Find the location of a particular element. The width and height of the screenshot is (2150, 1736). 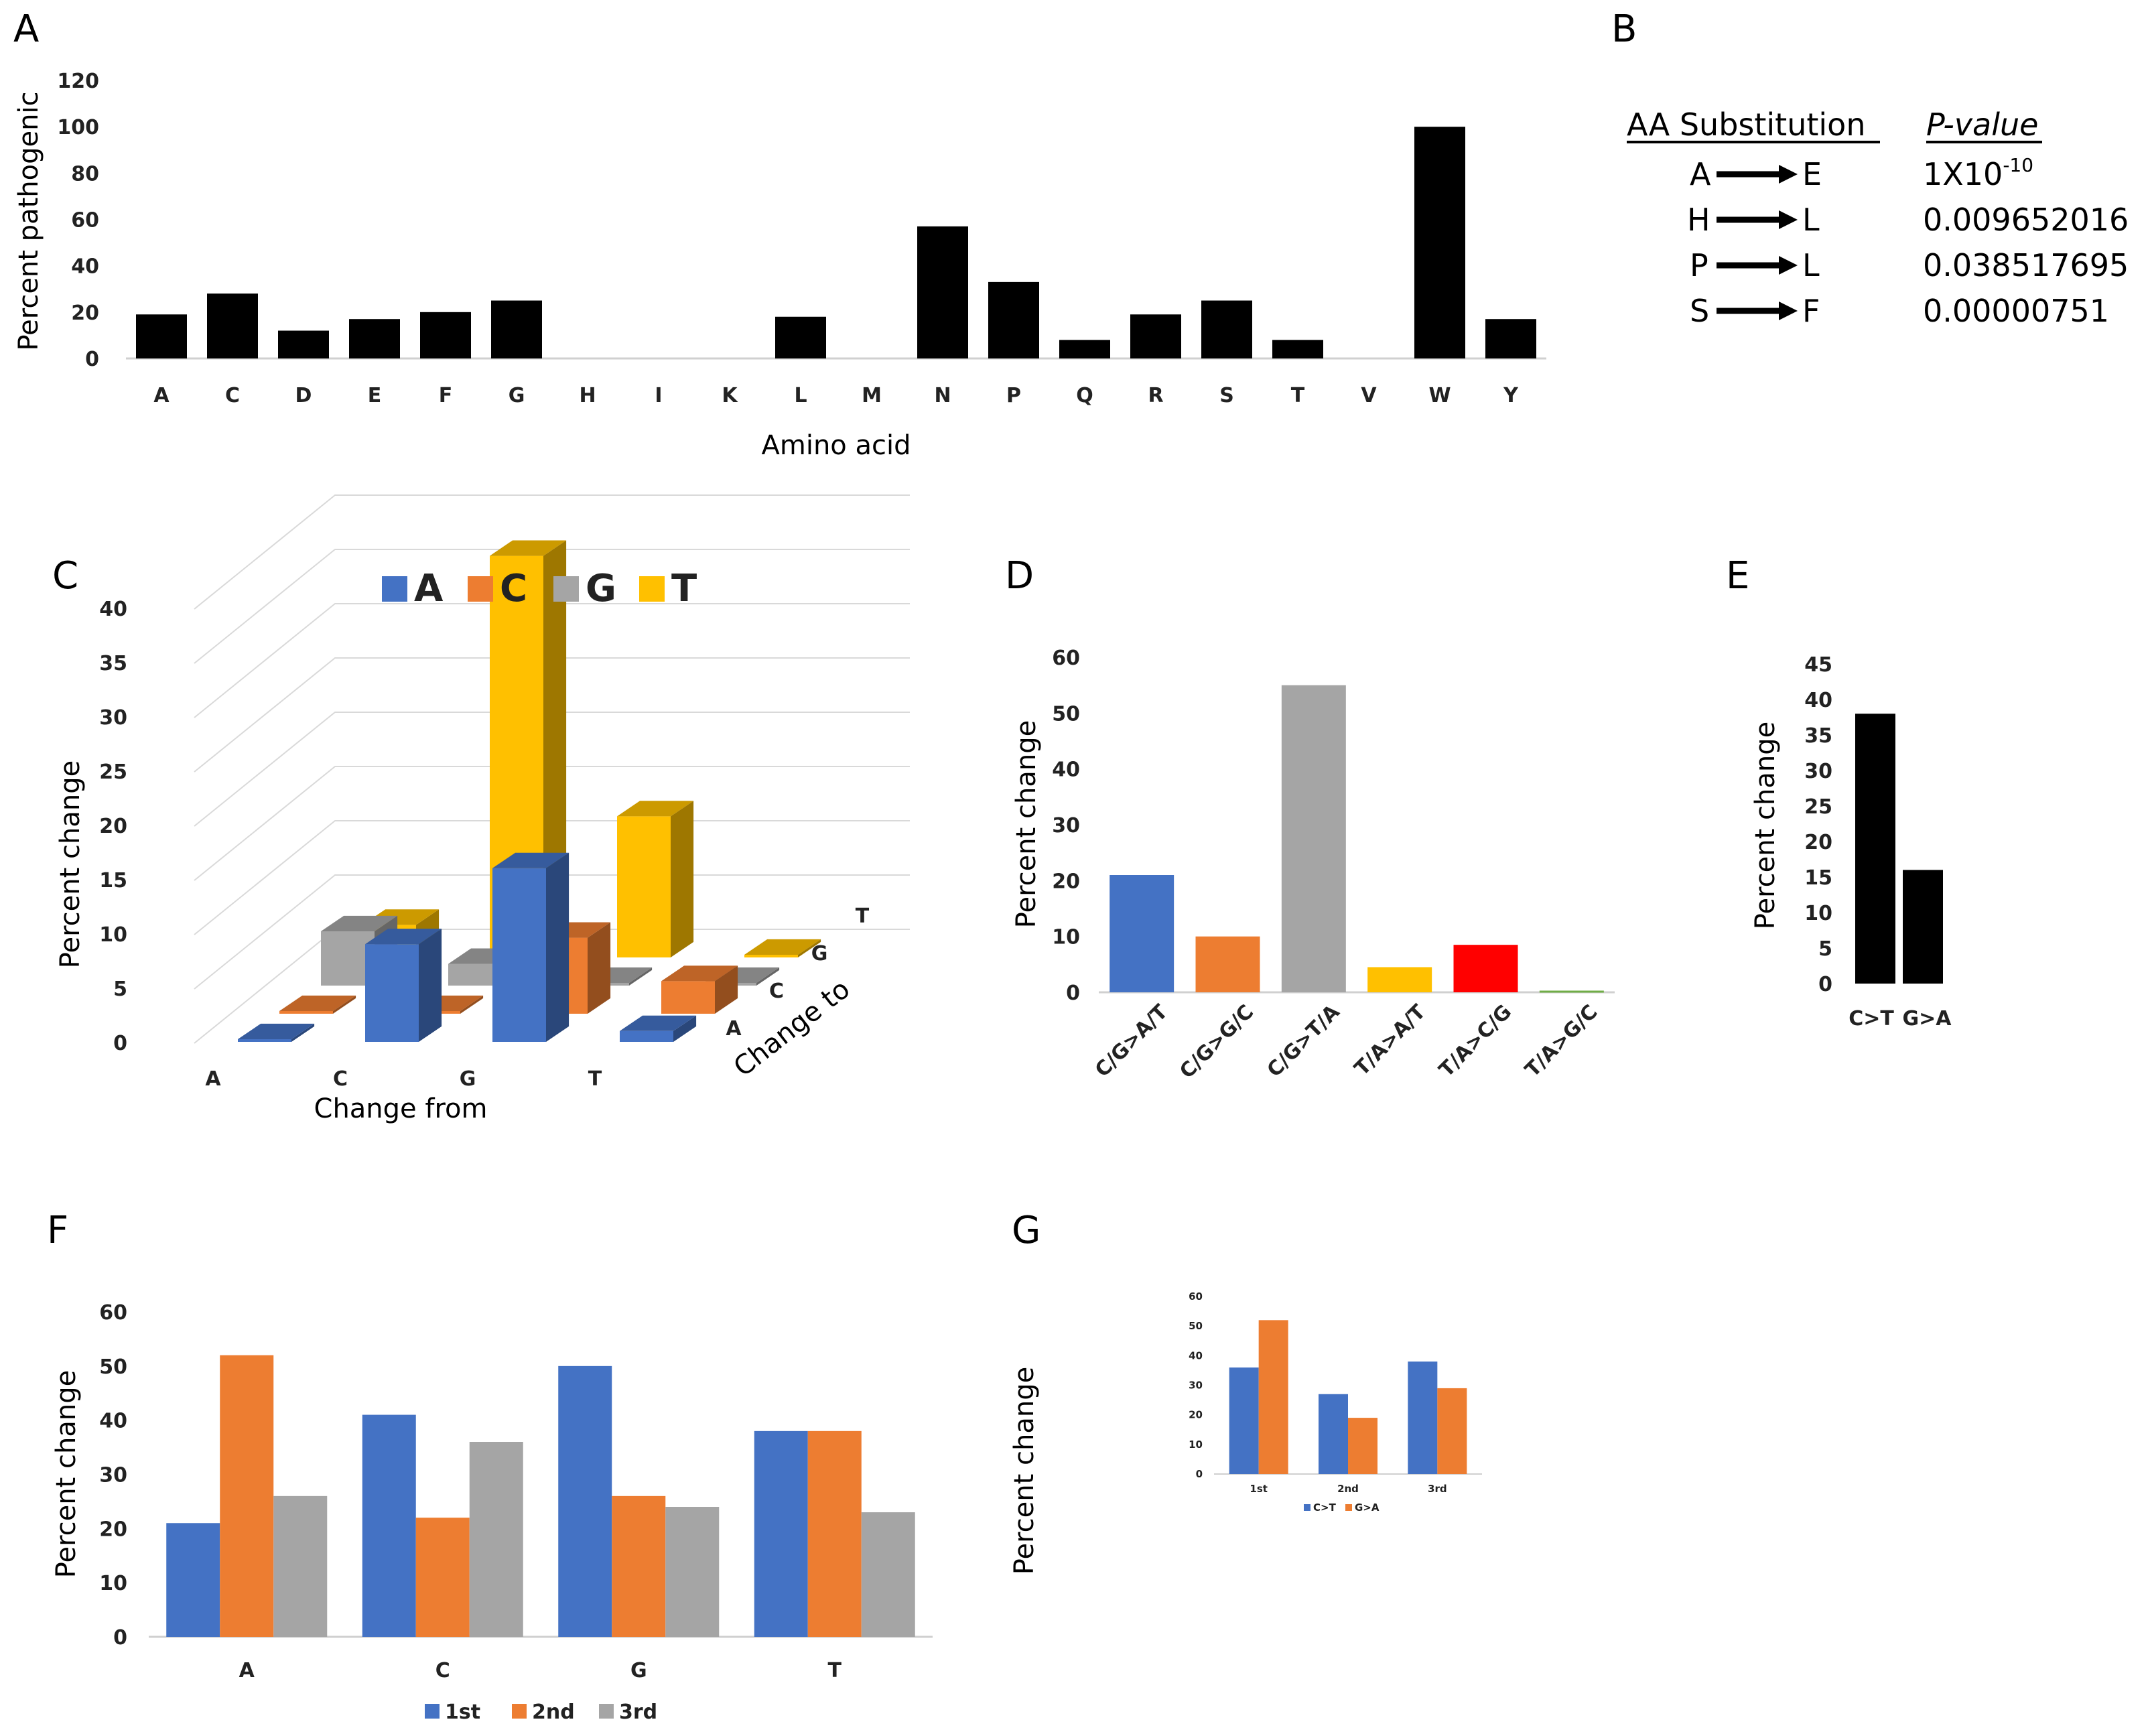

bar-top-A-from-G is located at coordinates (530, 860).